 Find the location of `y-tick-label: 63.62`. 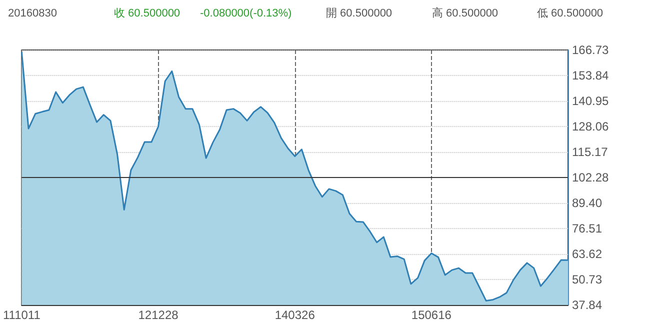

y-tick-label: 63.62 is located at coordinates (587, 253).